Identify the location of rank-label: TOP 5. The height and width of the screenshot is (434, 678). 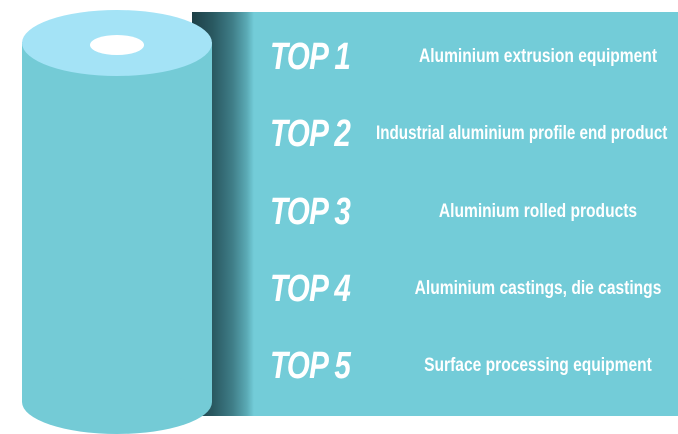
(310, 366).